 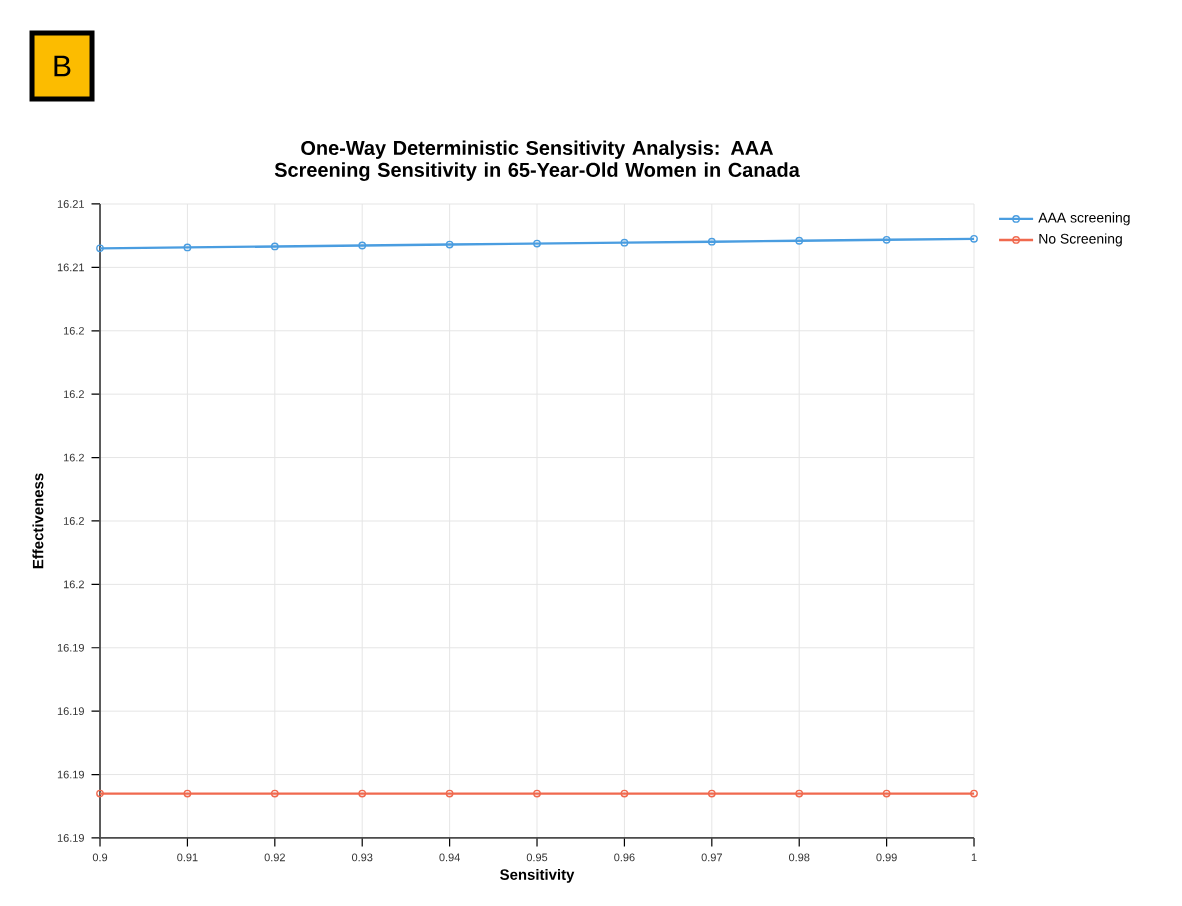 I want to click on chart-title: One-Way Deterministic Sensitivity Analysis: AAA Screening Sensitivity in 65-Year-Old Women in Canada, so click(x=537, y=160).